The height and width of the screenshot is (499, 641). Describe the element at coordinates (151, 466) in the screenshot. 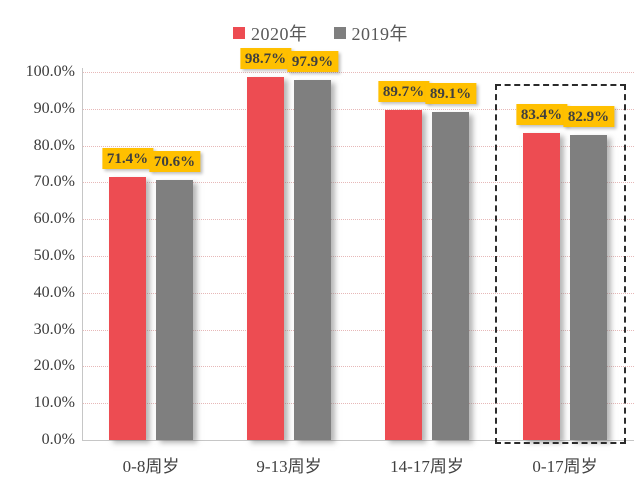

I see `x-axis-category-label: 0-8周岁` at that location.